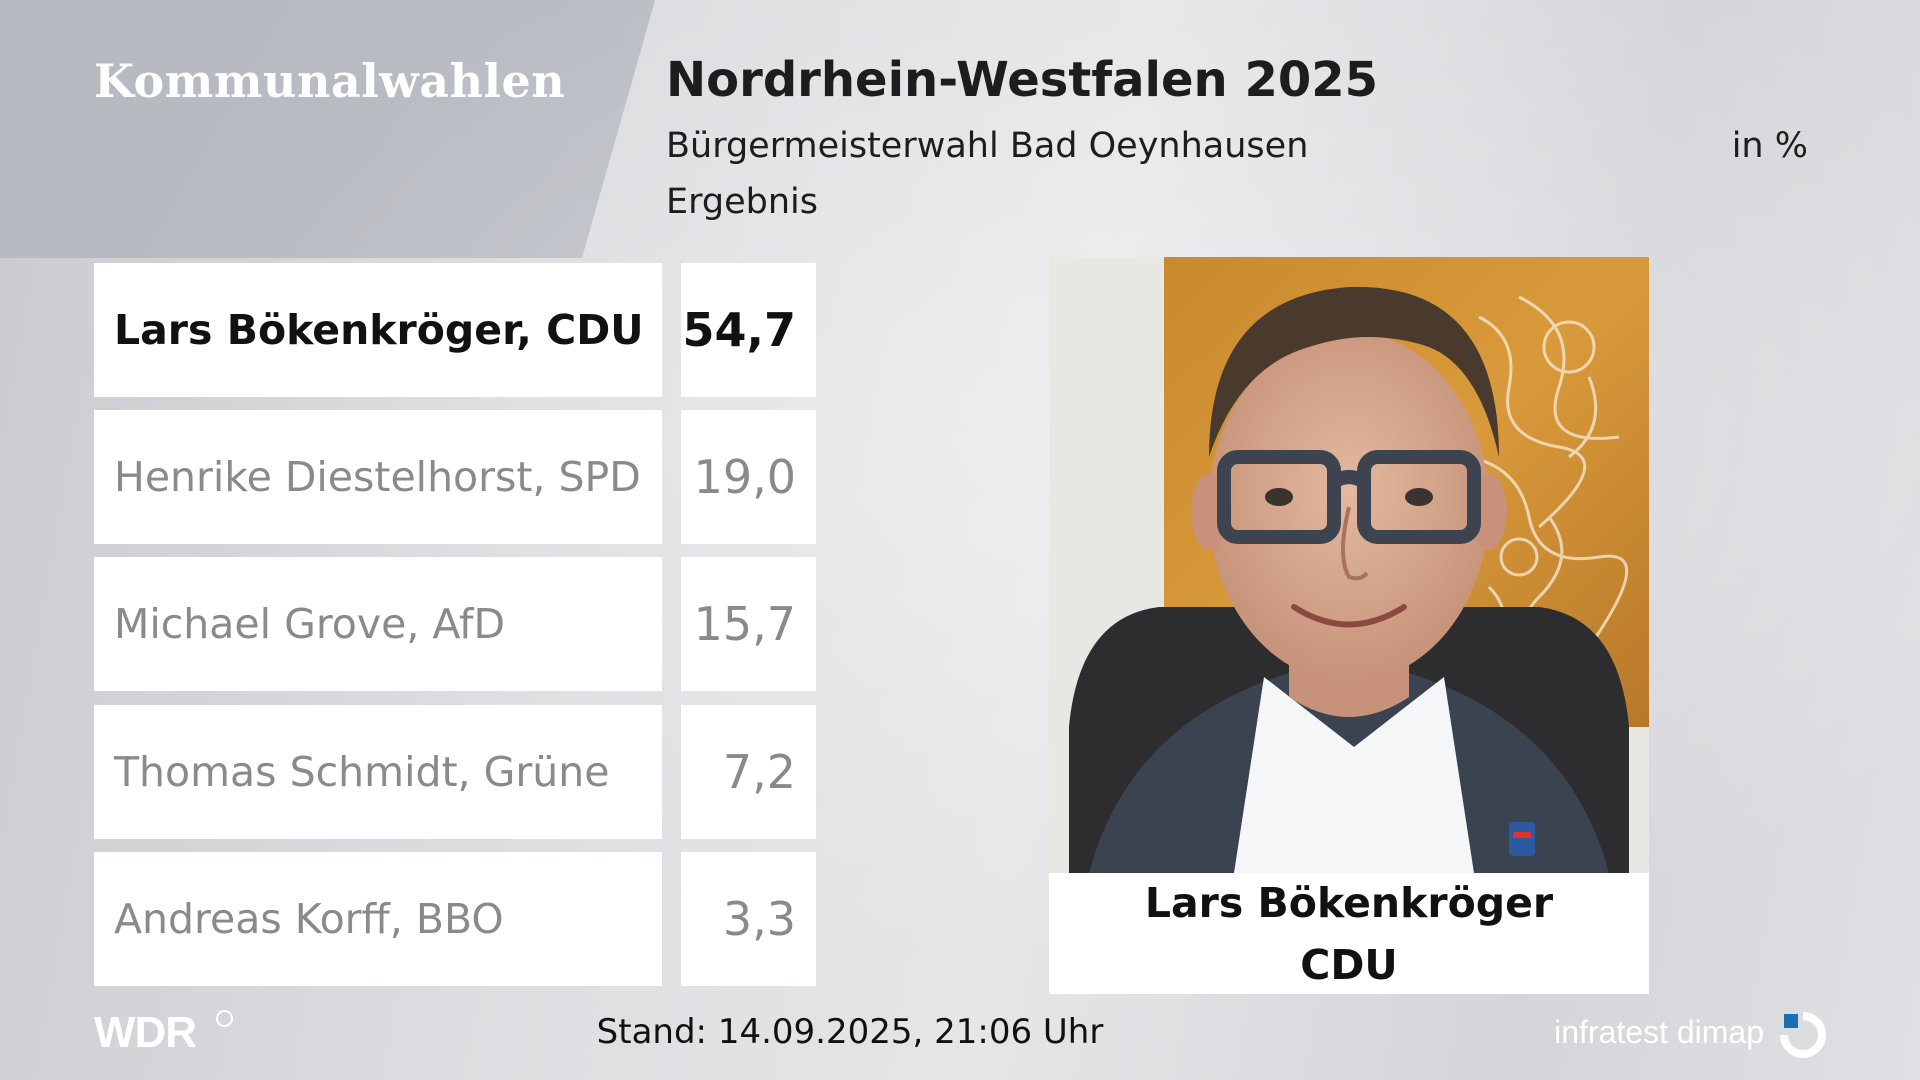 The image size is (1920, 1080). What do you see at coordinates (145, 1032) in the screenshot?
I see `wdr-logo: WDR` at bounding box center [145, 1032].